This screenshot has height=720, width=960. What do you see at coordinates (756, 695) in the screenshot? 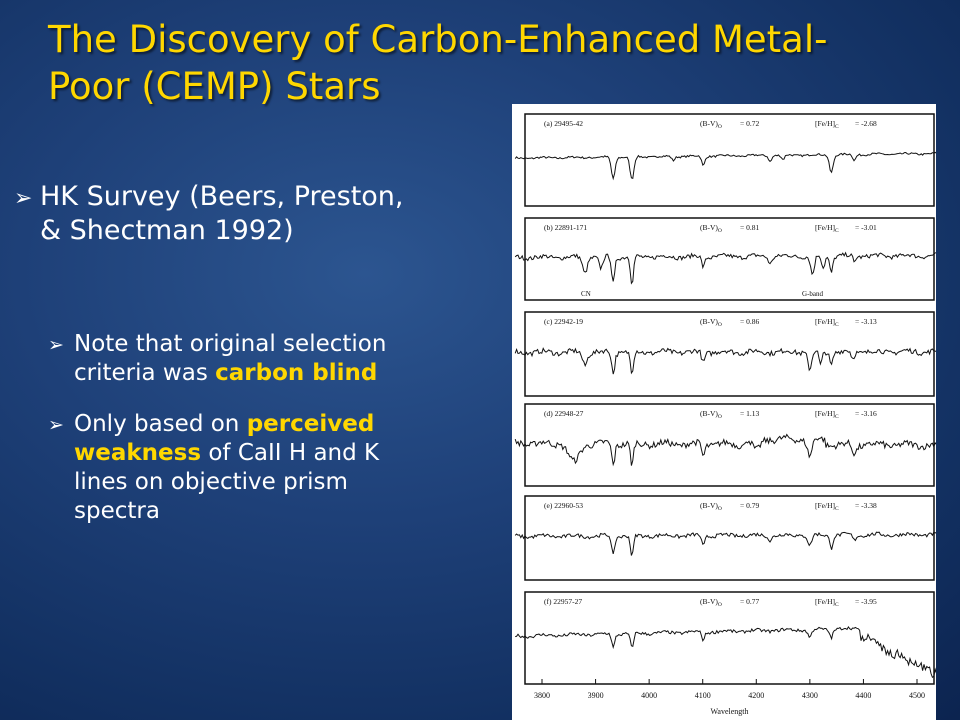
I see `x-tick-label: 4200` at bounding box center [756, 695].